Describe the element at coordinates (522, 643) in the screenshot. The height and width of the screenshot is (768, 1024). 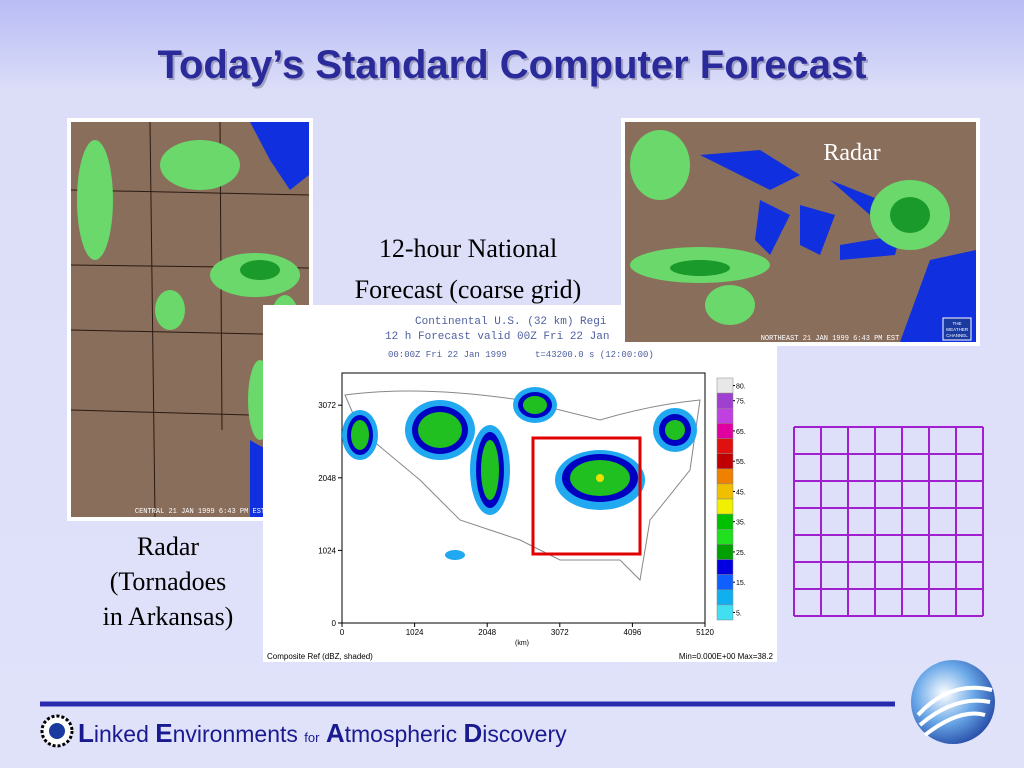
I see `x-axis-label: (km)` at that location.